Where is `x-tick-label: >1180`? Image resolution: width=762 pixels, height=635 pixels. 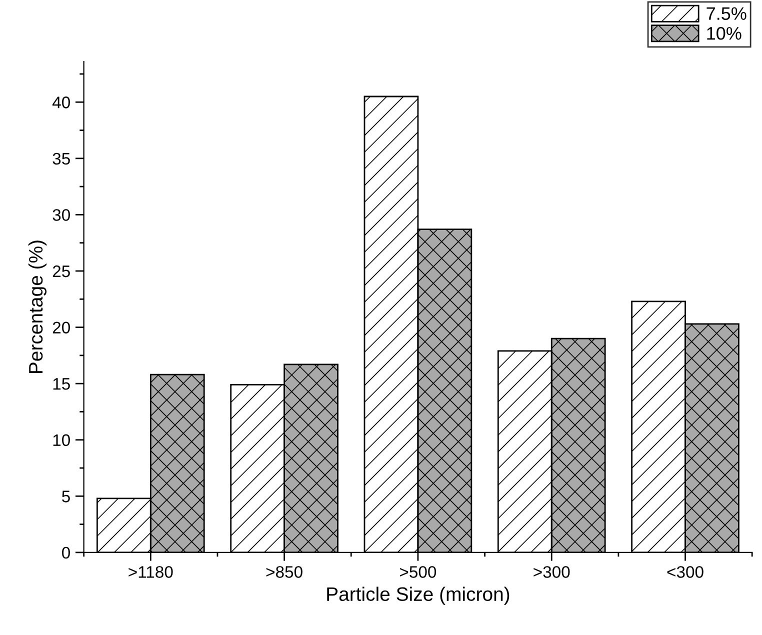
x-tick-label: >1180 is located at coordinates (150, 572).